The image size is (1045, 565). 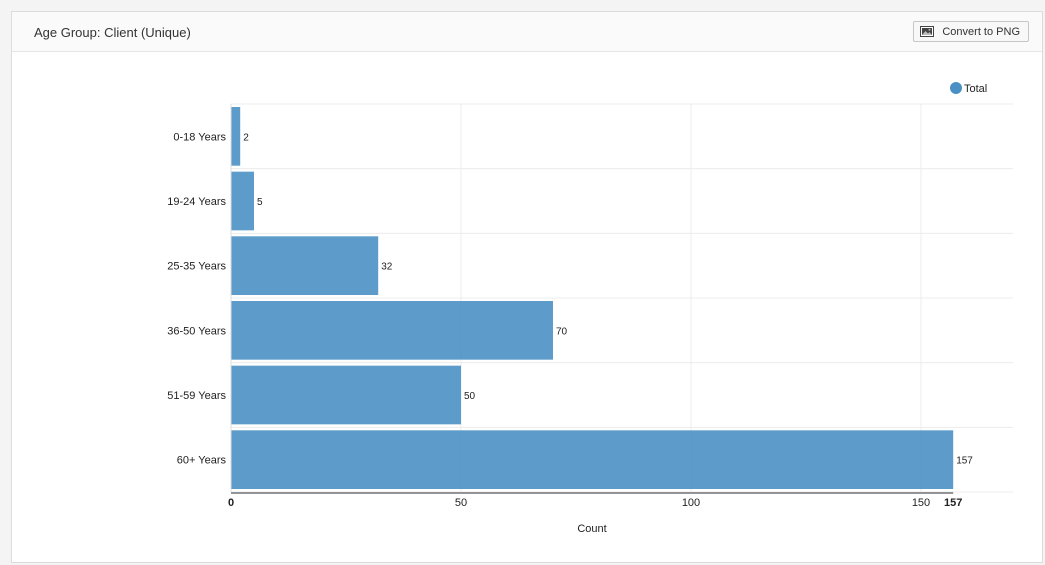 I want to click on x-tick-label: 0, so click(x=231, y=503).